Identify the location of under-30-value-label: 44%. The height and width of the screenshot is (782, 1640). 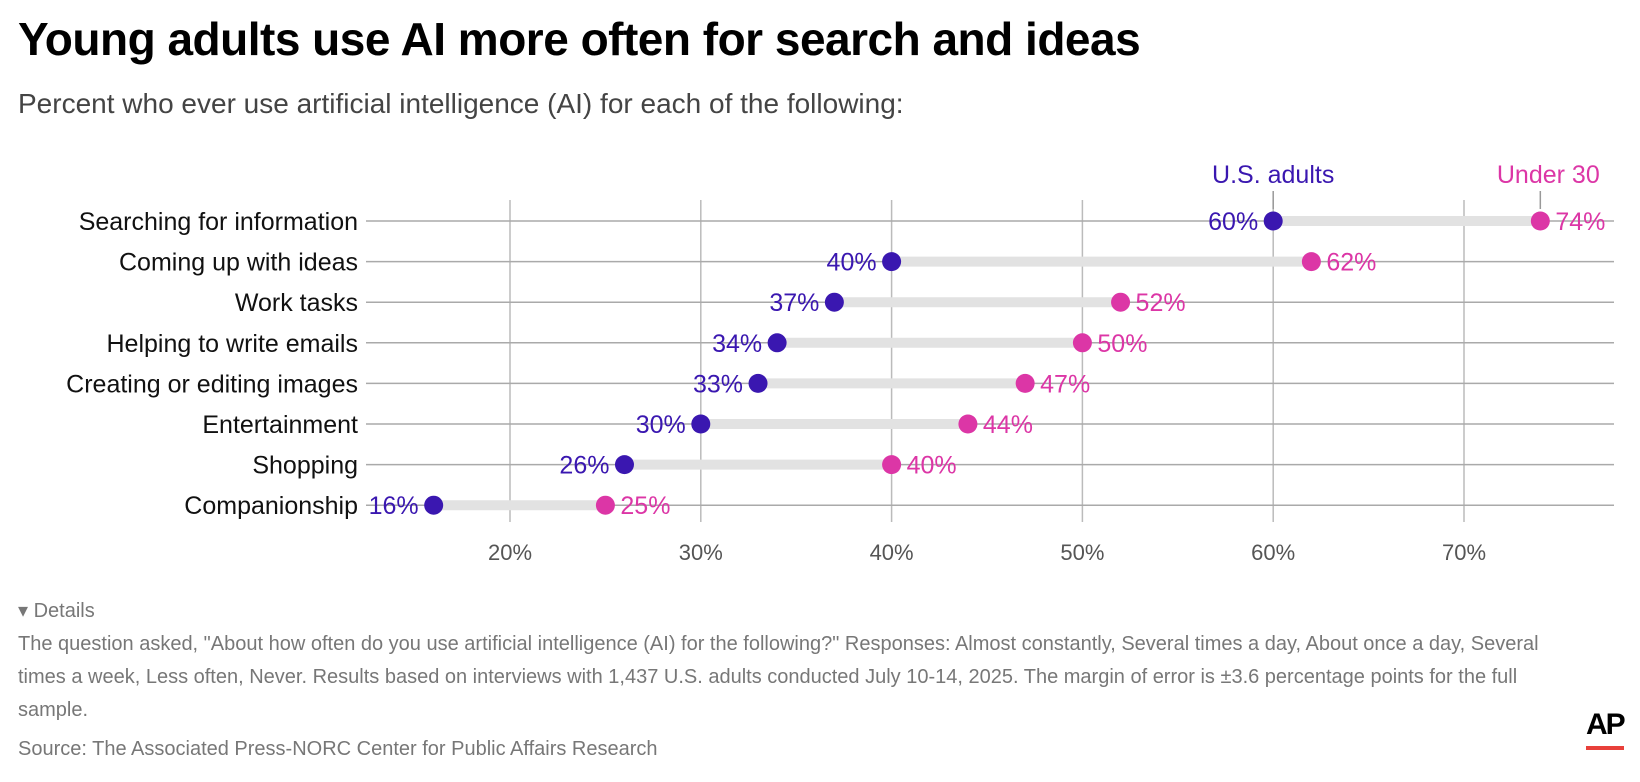
(1008, 425).